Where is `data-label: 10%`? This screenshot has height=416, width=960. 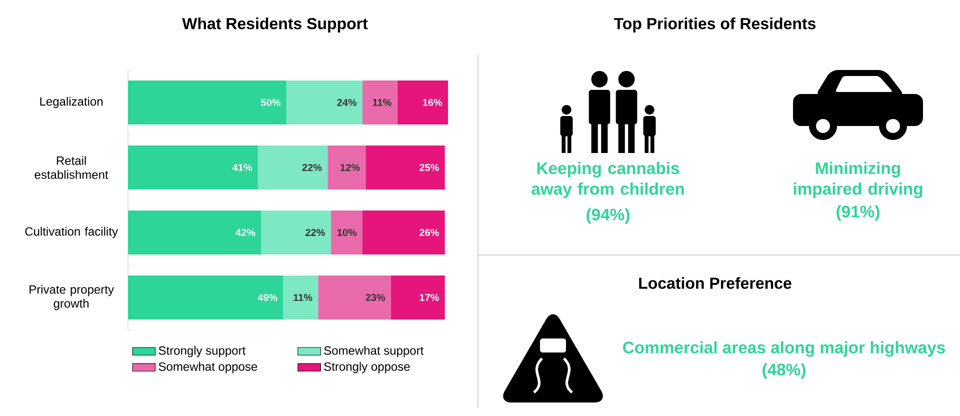
data-label: 10% is located at coordinates (347, 232).